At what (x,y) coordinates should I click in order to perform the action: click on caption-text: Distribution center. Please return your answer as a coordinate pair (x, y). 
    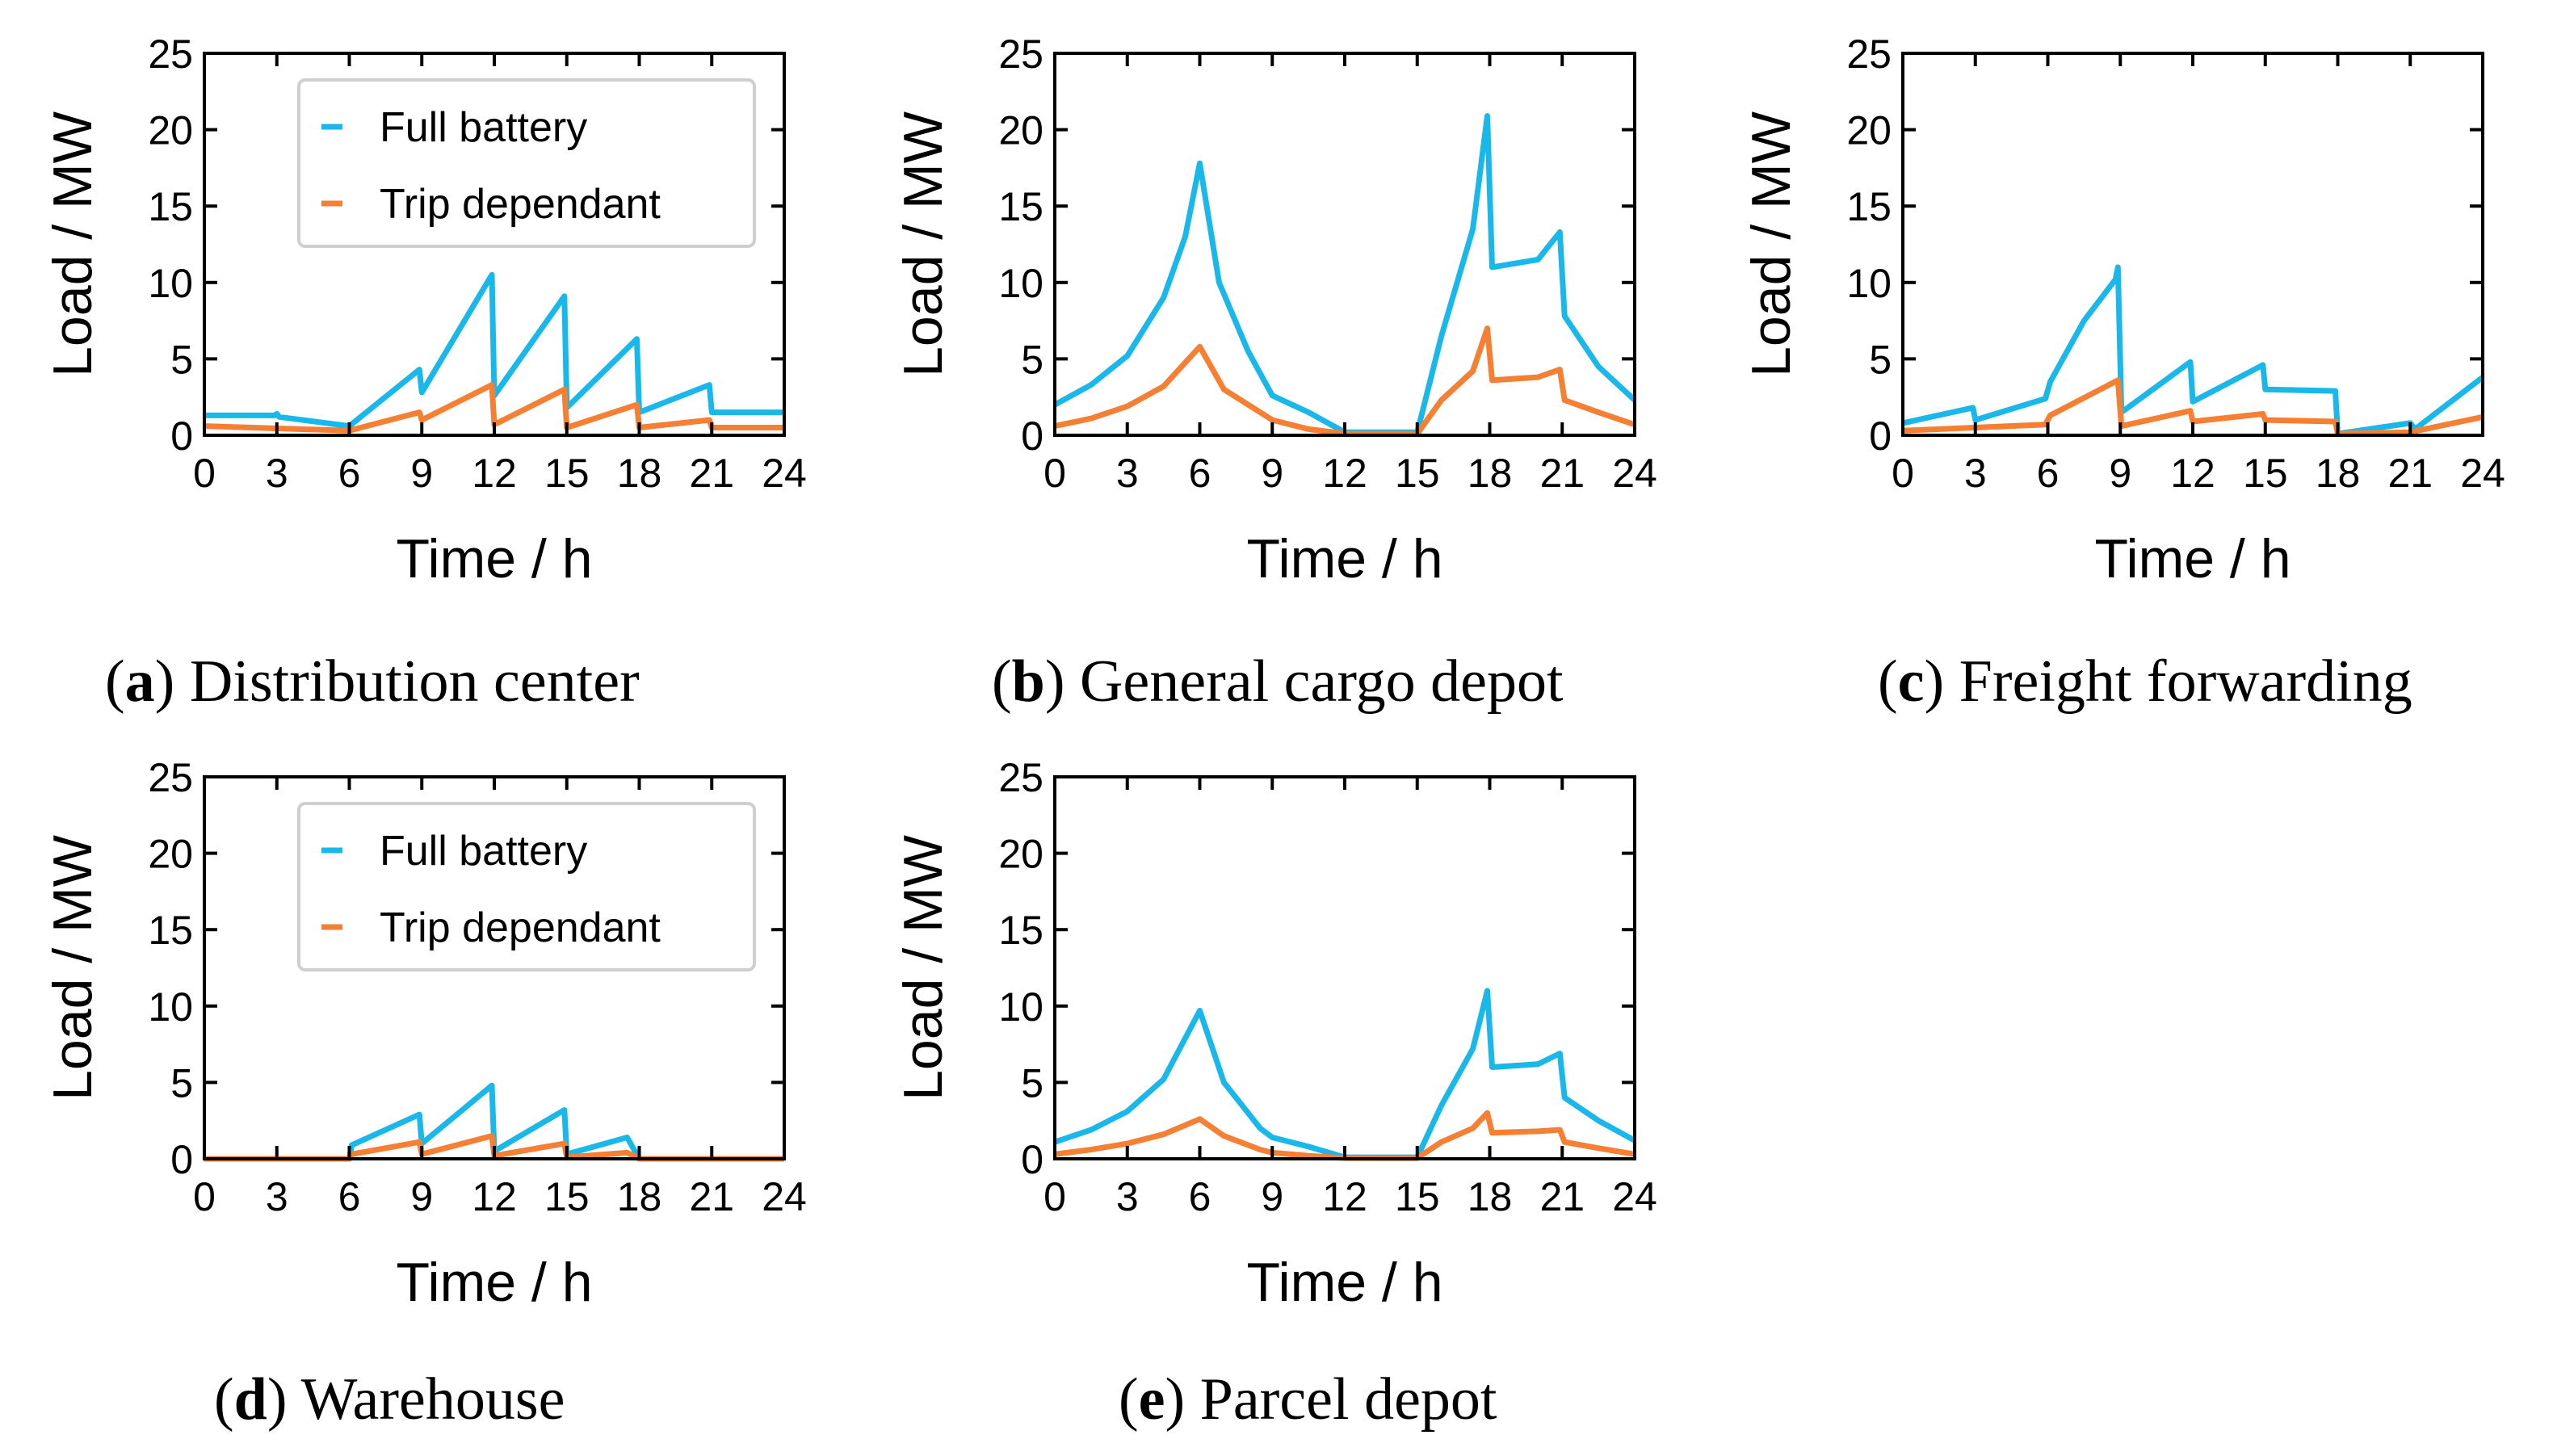
    Looking at the image, I should click on (415, 681).